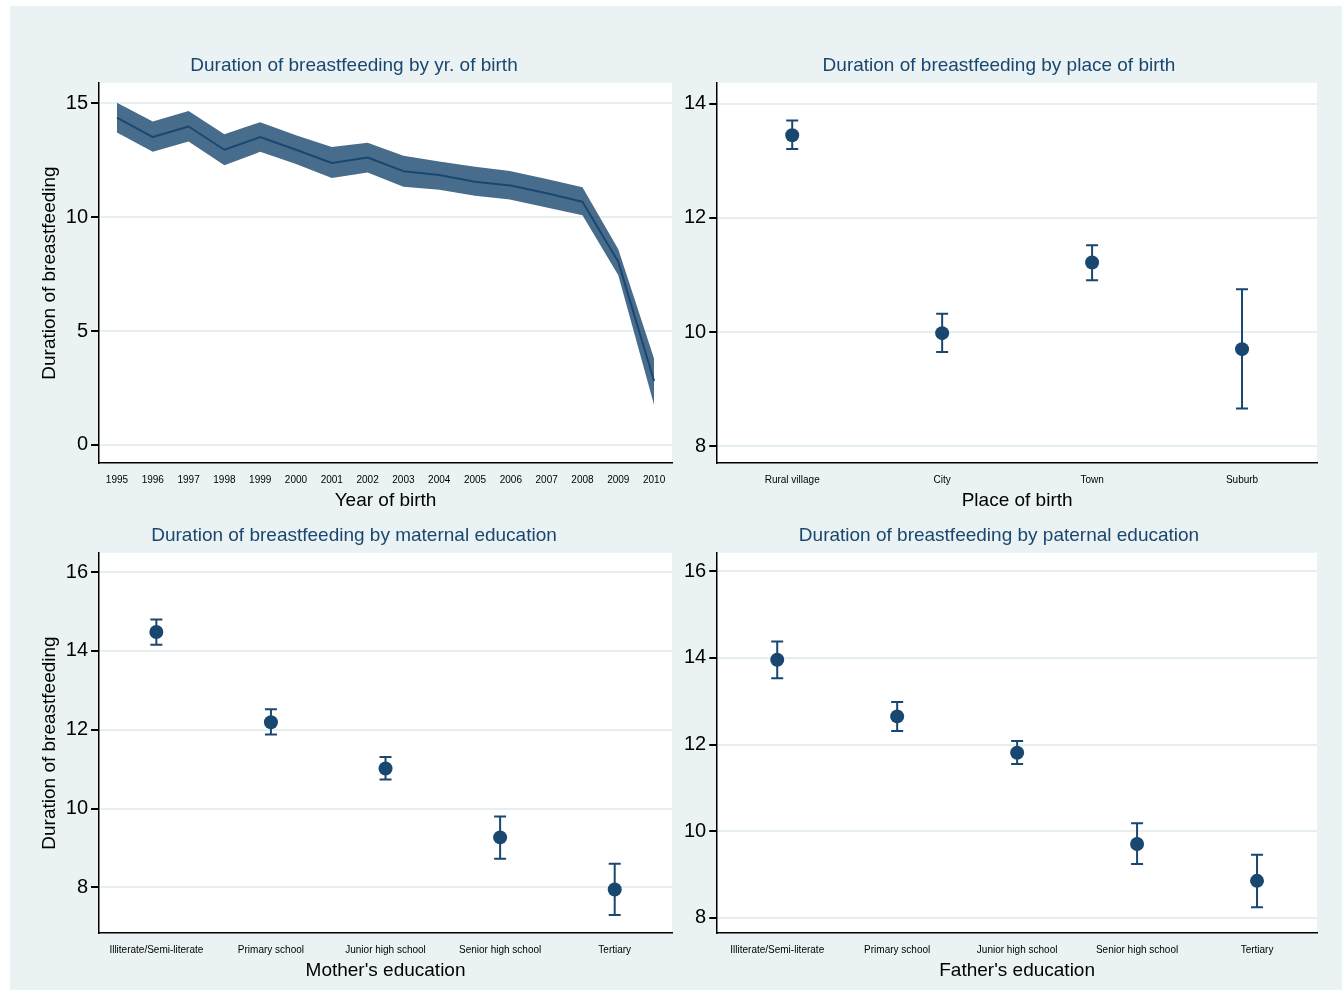 The image size is (1342, 990). I want to click on y-tick-label: 0, so click(82, 443).